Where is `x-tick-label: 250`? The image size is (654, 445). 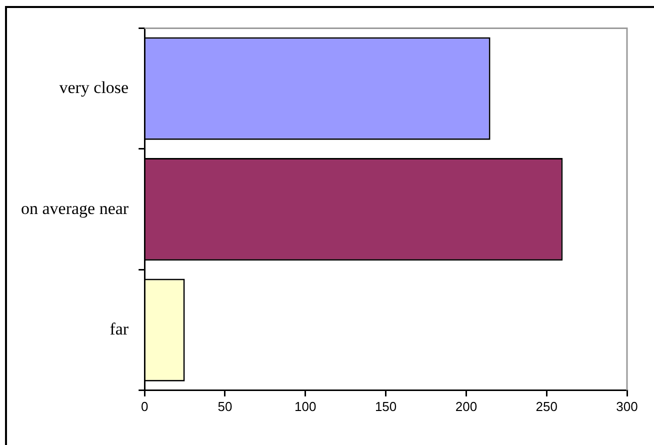 x-tick-label: 250 is located at coordinates (547, 406).